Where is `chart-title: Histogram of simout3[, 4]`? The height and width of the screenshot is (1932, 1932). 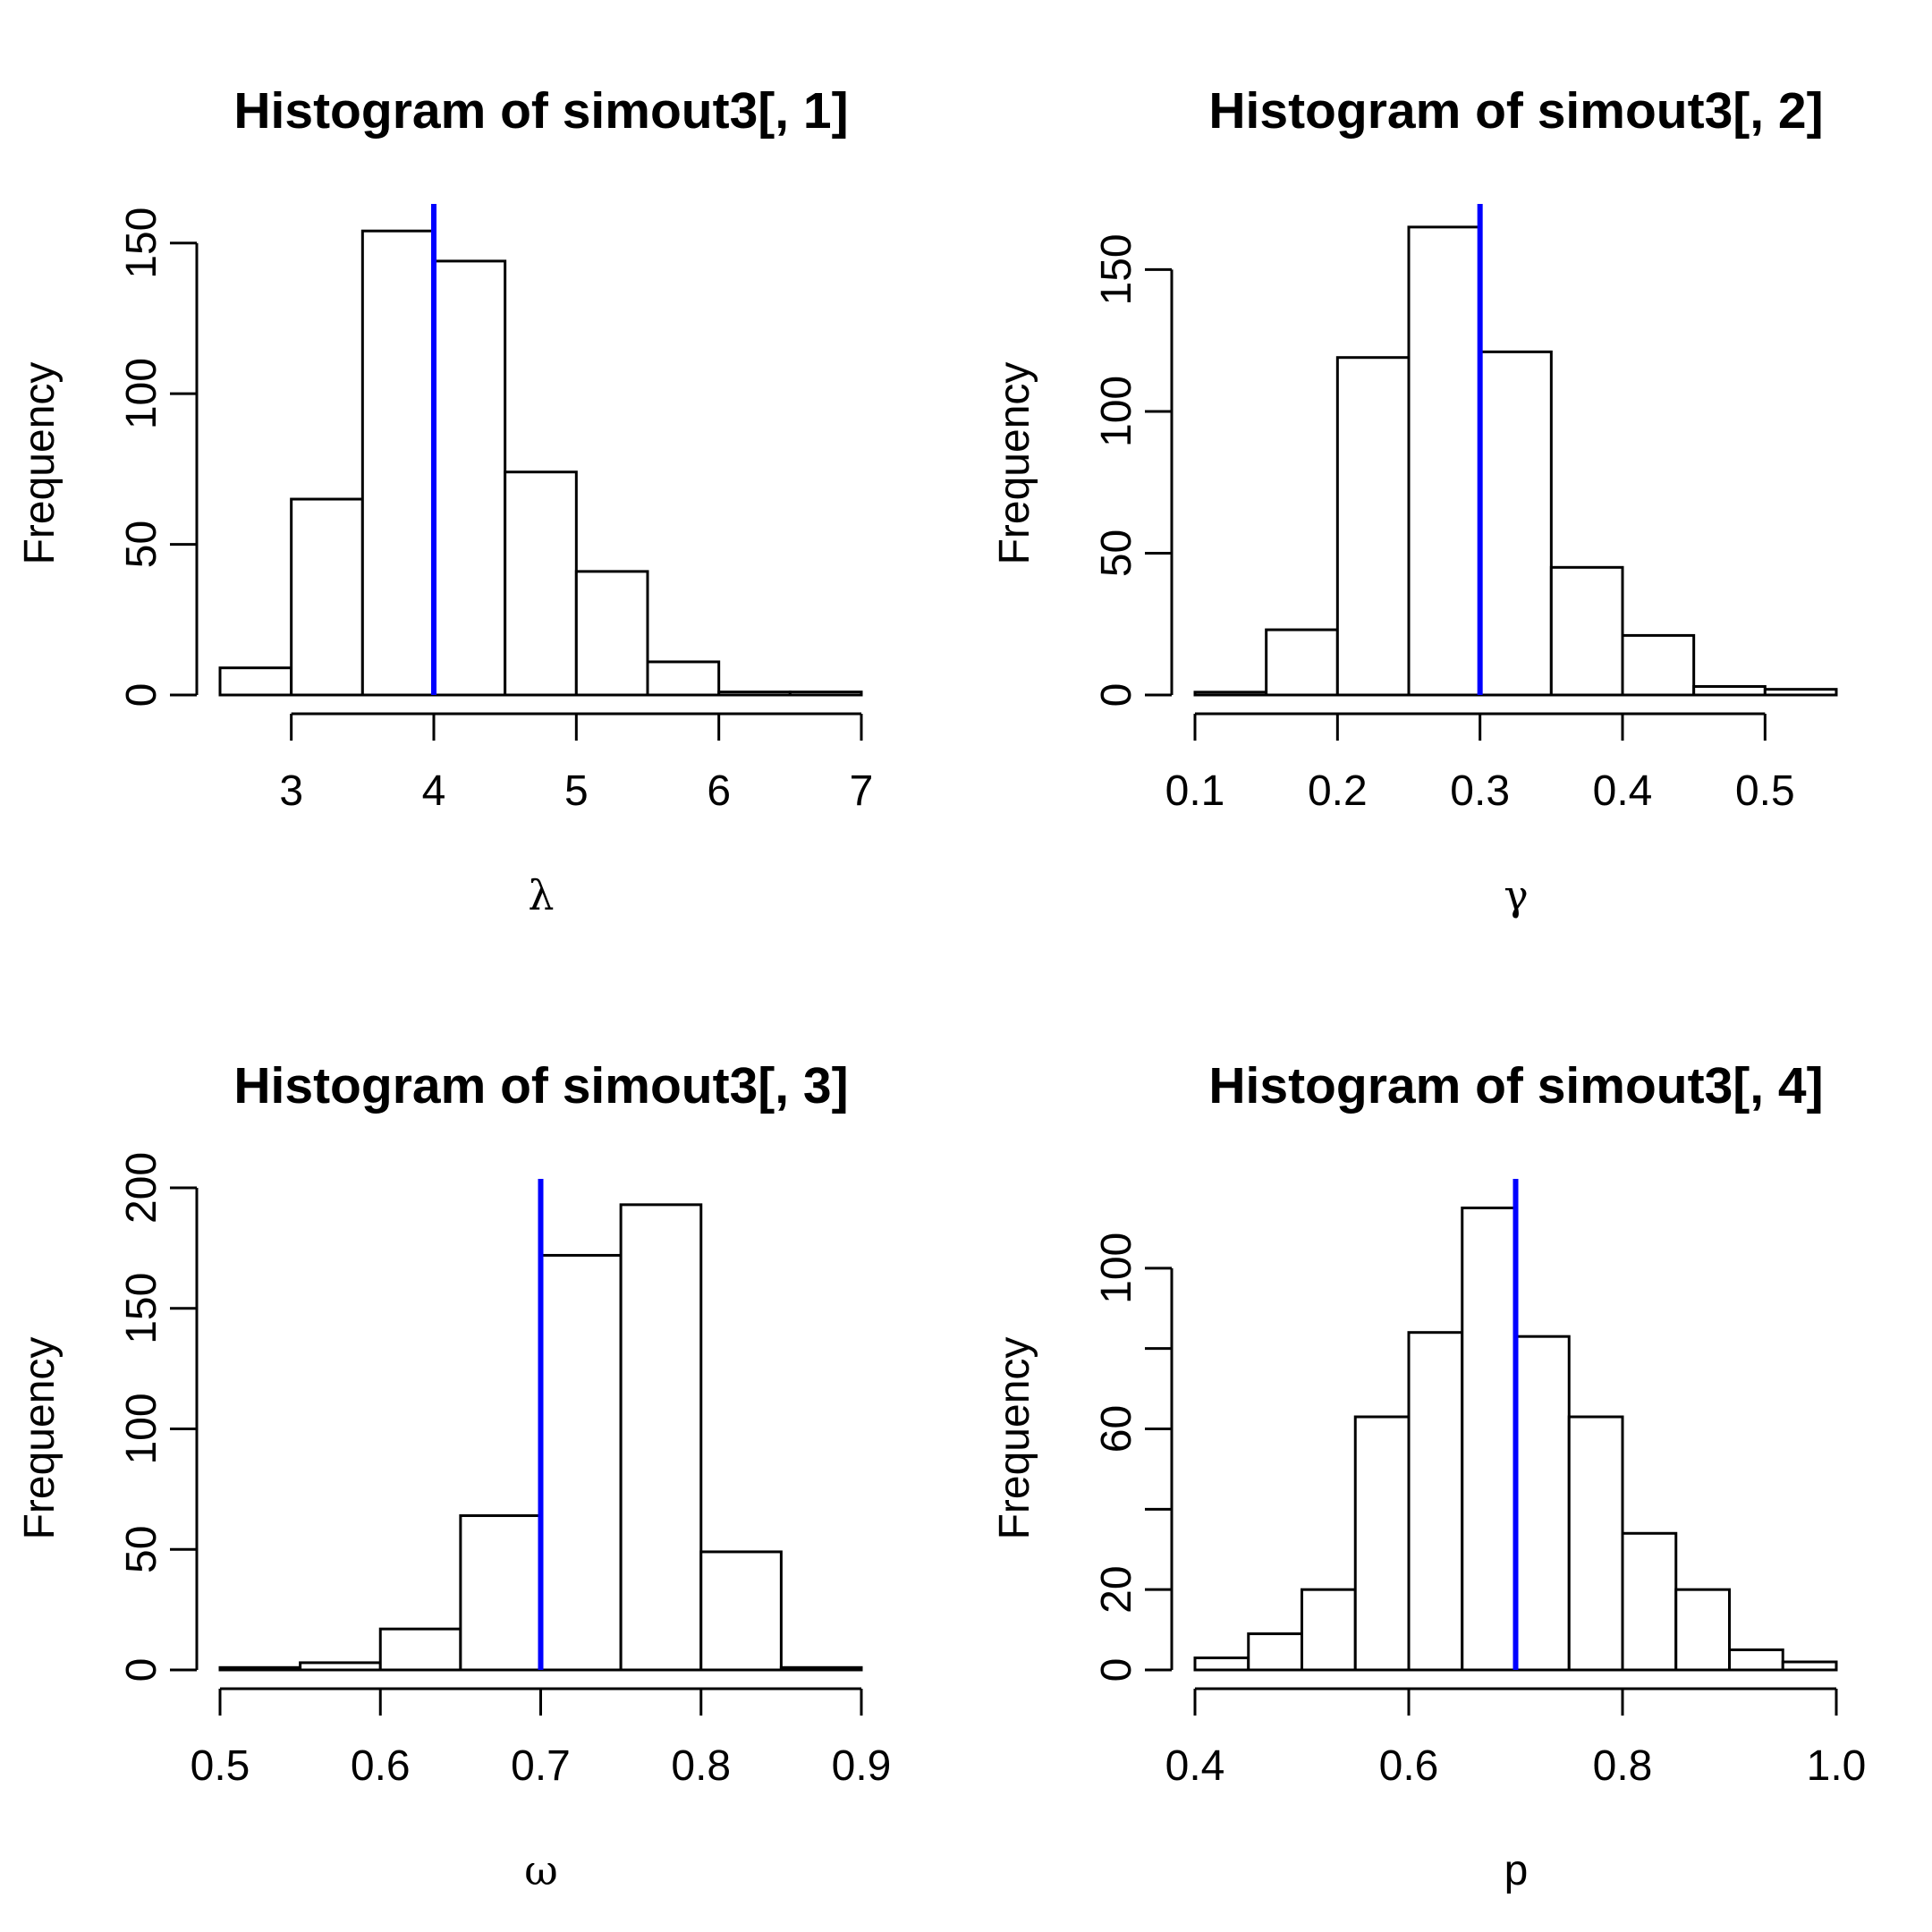
chart-title: Histogram of simout3[, 4] is located at coordinates (1515, 1085).